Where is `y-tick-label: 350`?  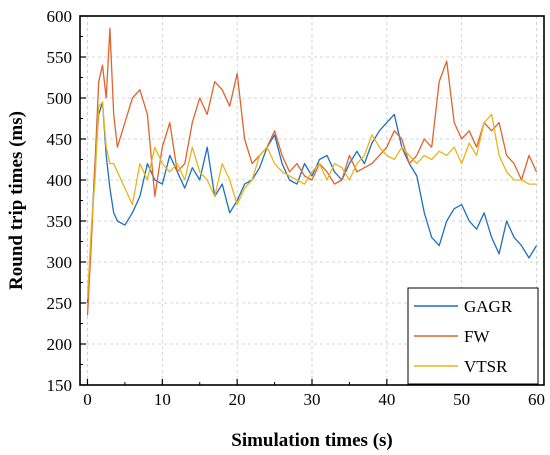
y-tick-label: 350 is located at coordinates (60, 221).